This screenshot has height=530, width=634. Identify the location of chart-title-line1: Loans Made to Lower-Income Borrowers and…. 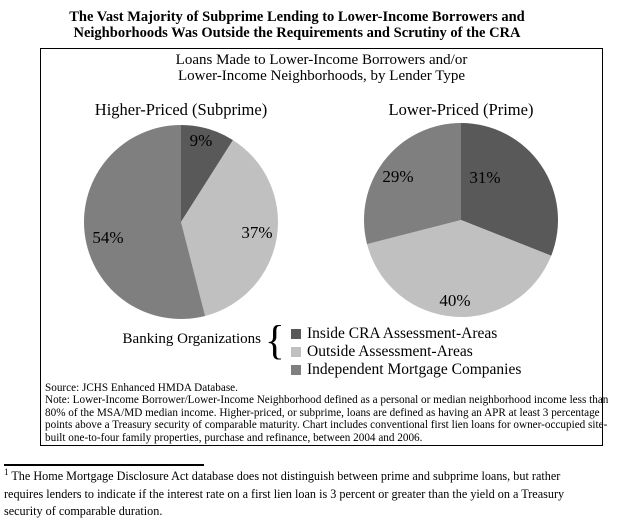
(321, 60).